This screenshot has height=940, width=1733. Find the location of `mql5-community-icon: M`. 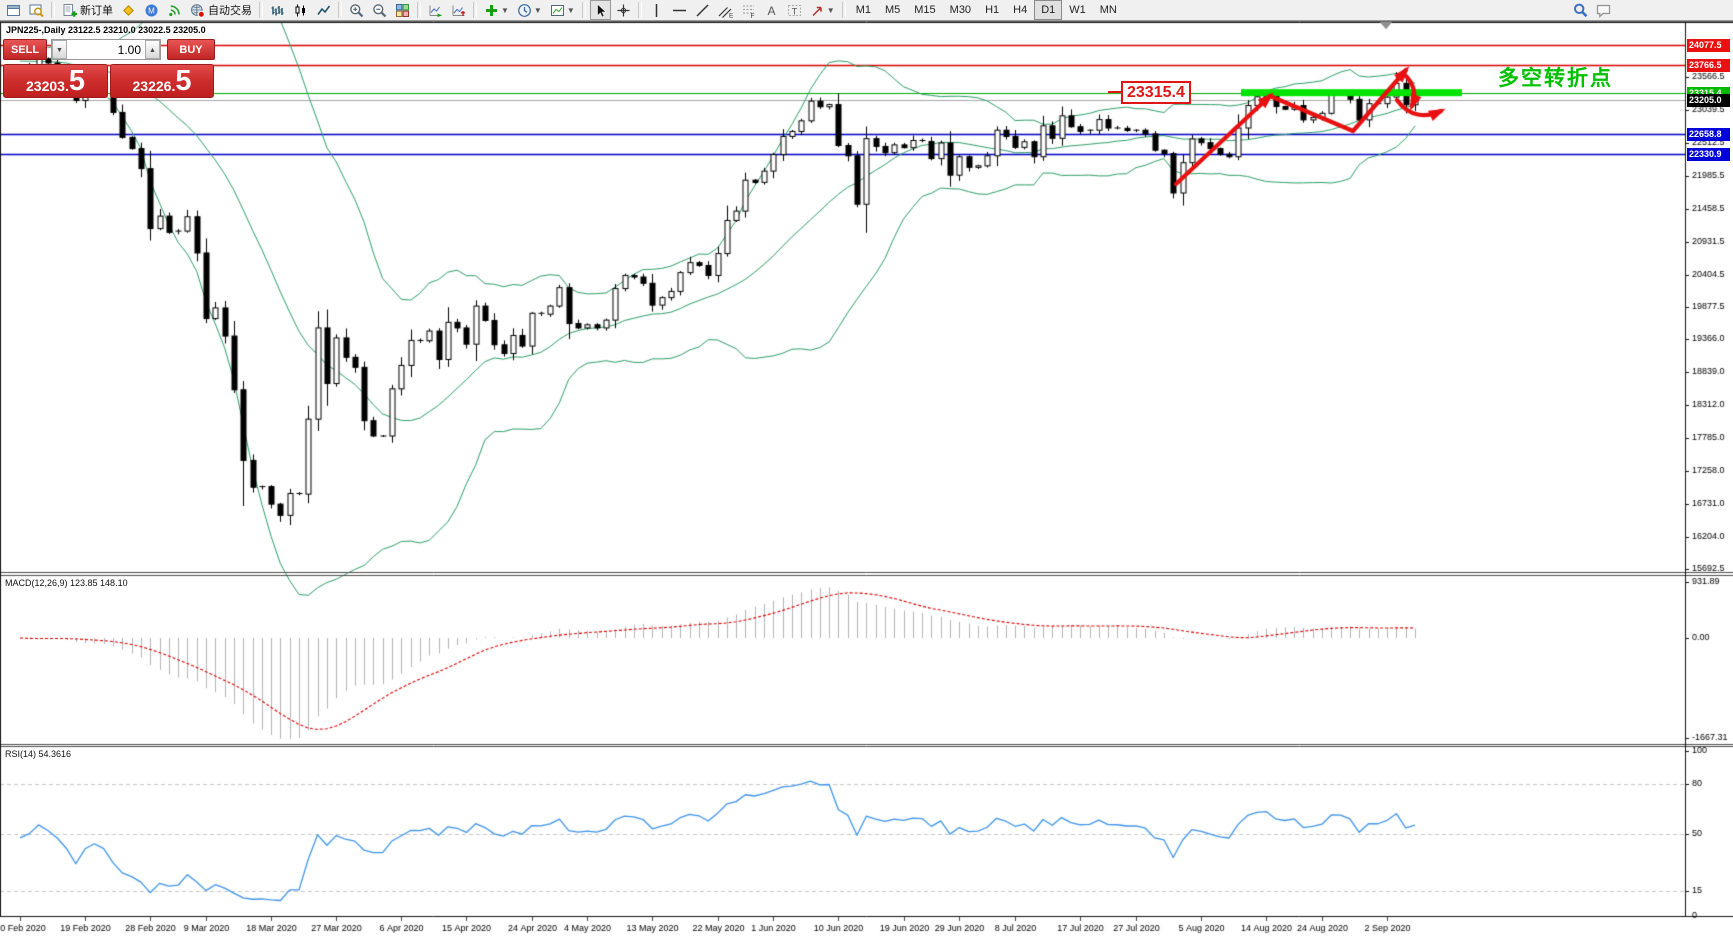

mql5-community-icon: M is located at coordinates (151, 10).